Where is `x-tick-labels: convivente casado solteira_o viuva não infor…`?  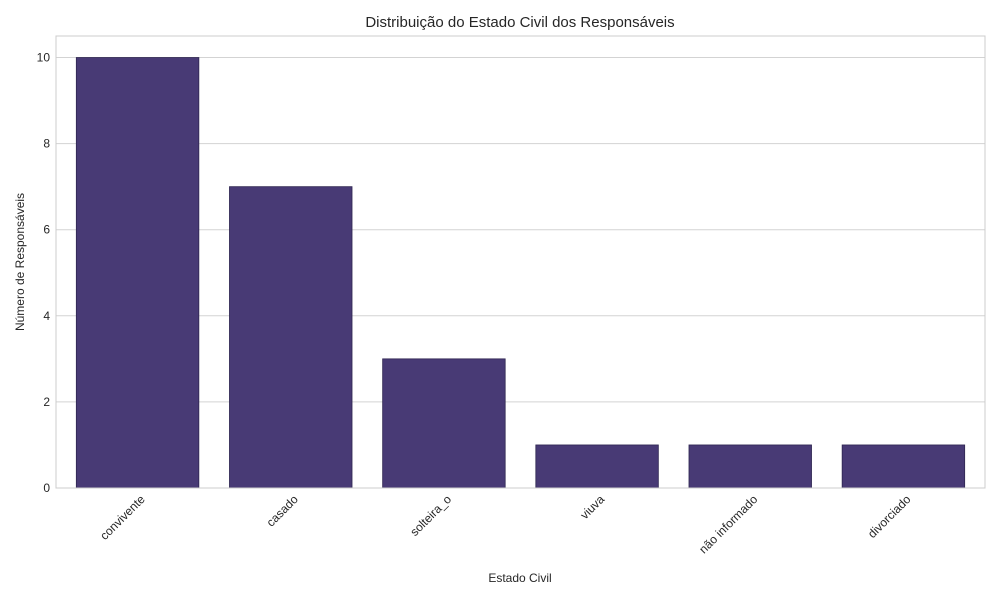 x-tick-labels: convivente casado solteira_o viuva não infor… is located at coordinates (505, 524).